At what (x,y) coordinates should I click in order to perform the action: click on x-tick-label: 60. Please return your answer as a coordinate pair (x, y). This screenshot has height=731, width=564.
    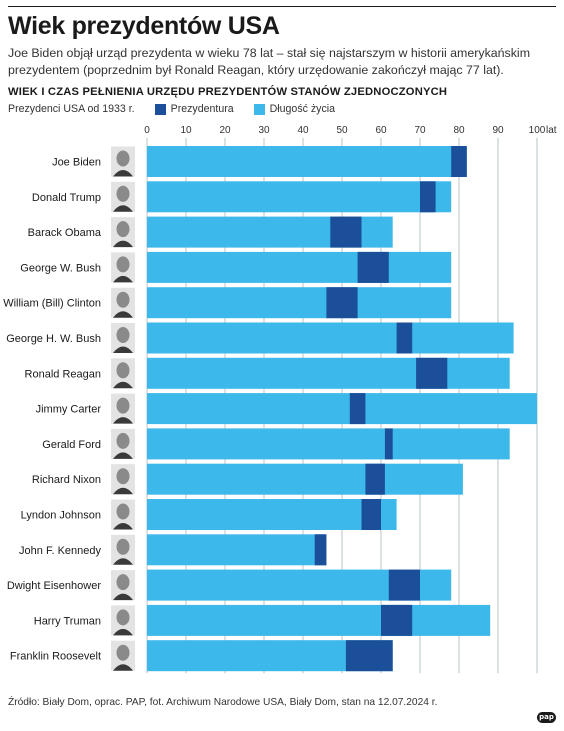
    Looking at the image, I should click on (381, 130).